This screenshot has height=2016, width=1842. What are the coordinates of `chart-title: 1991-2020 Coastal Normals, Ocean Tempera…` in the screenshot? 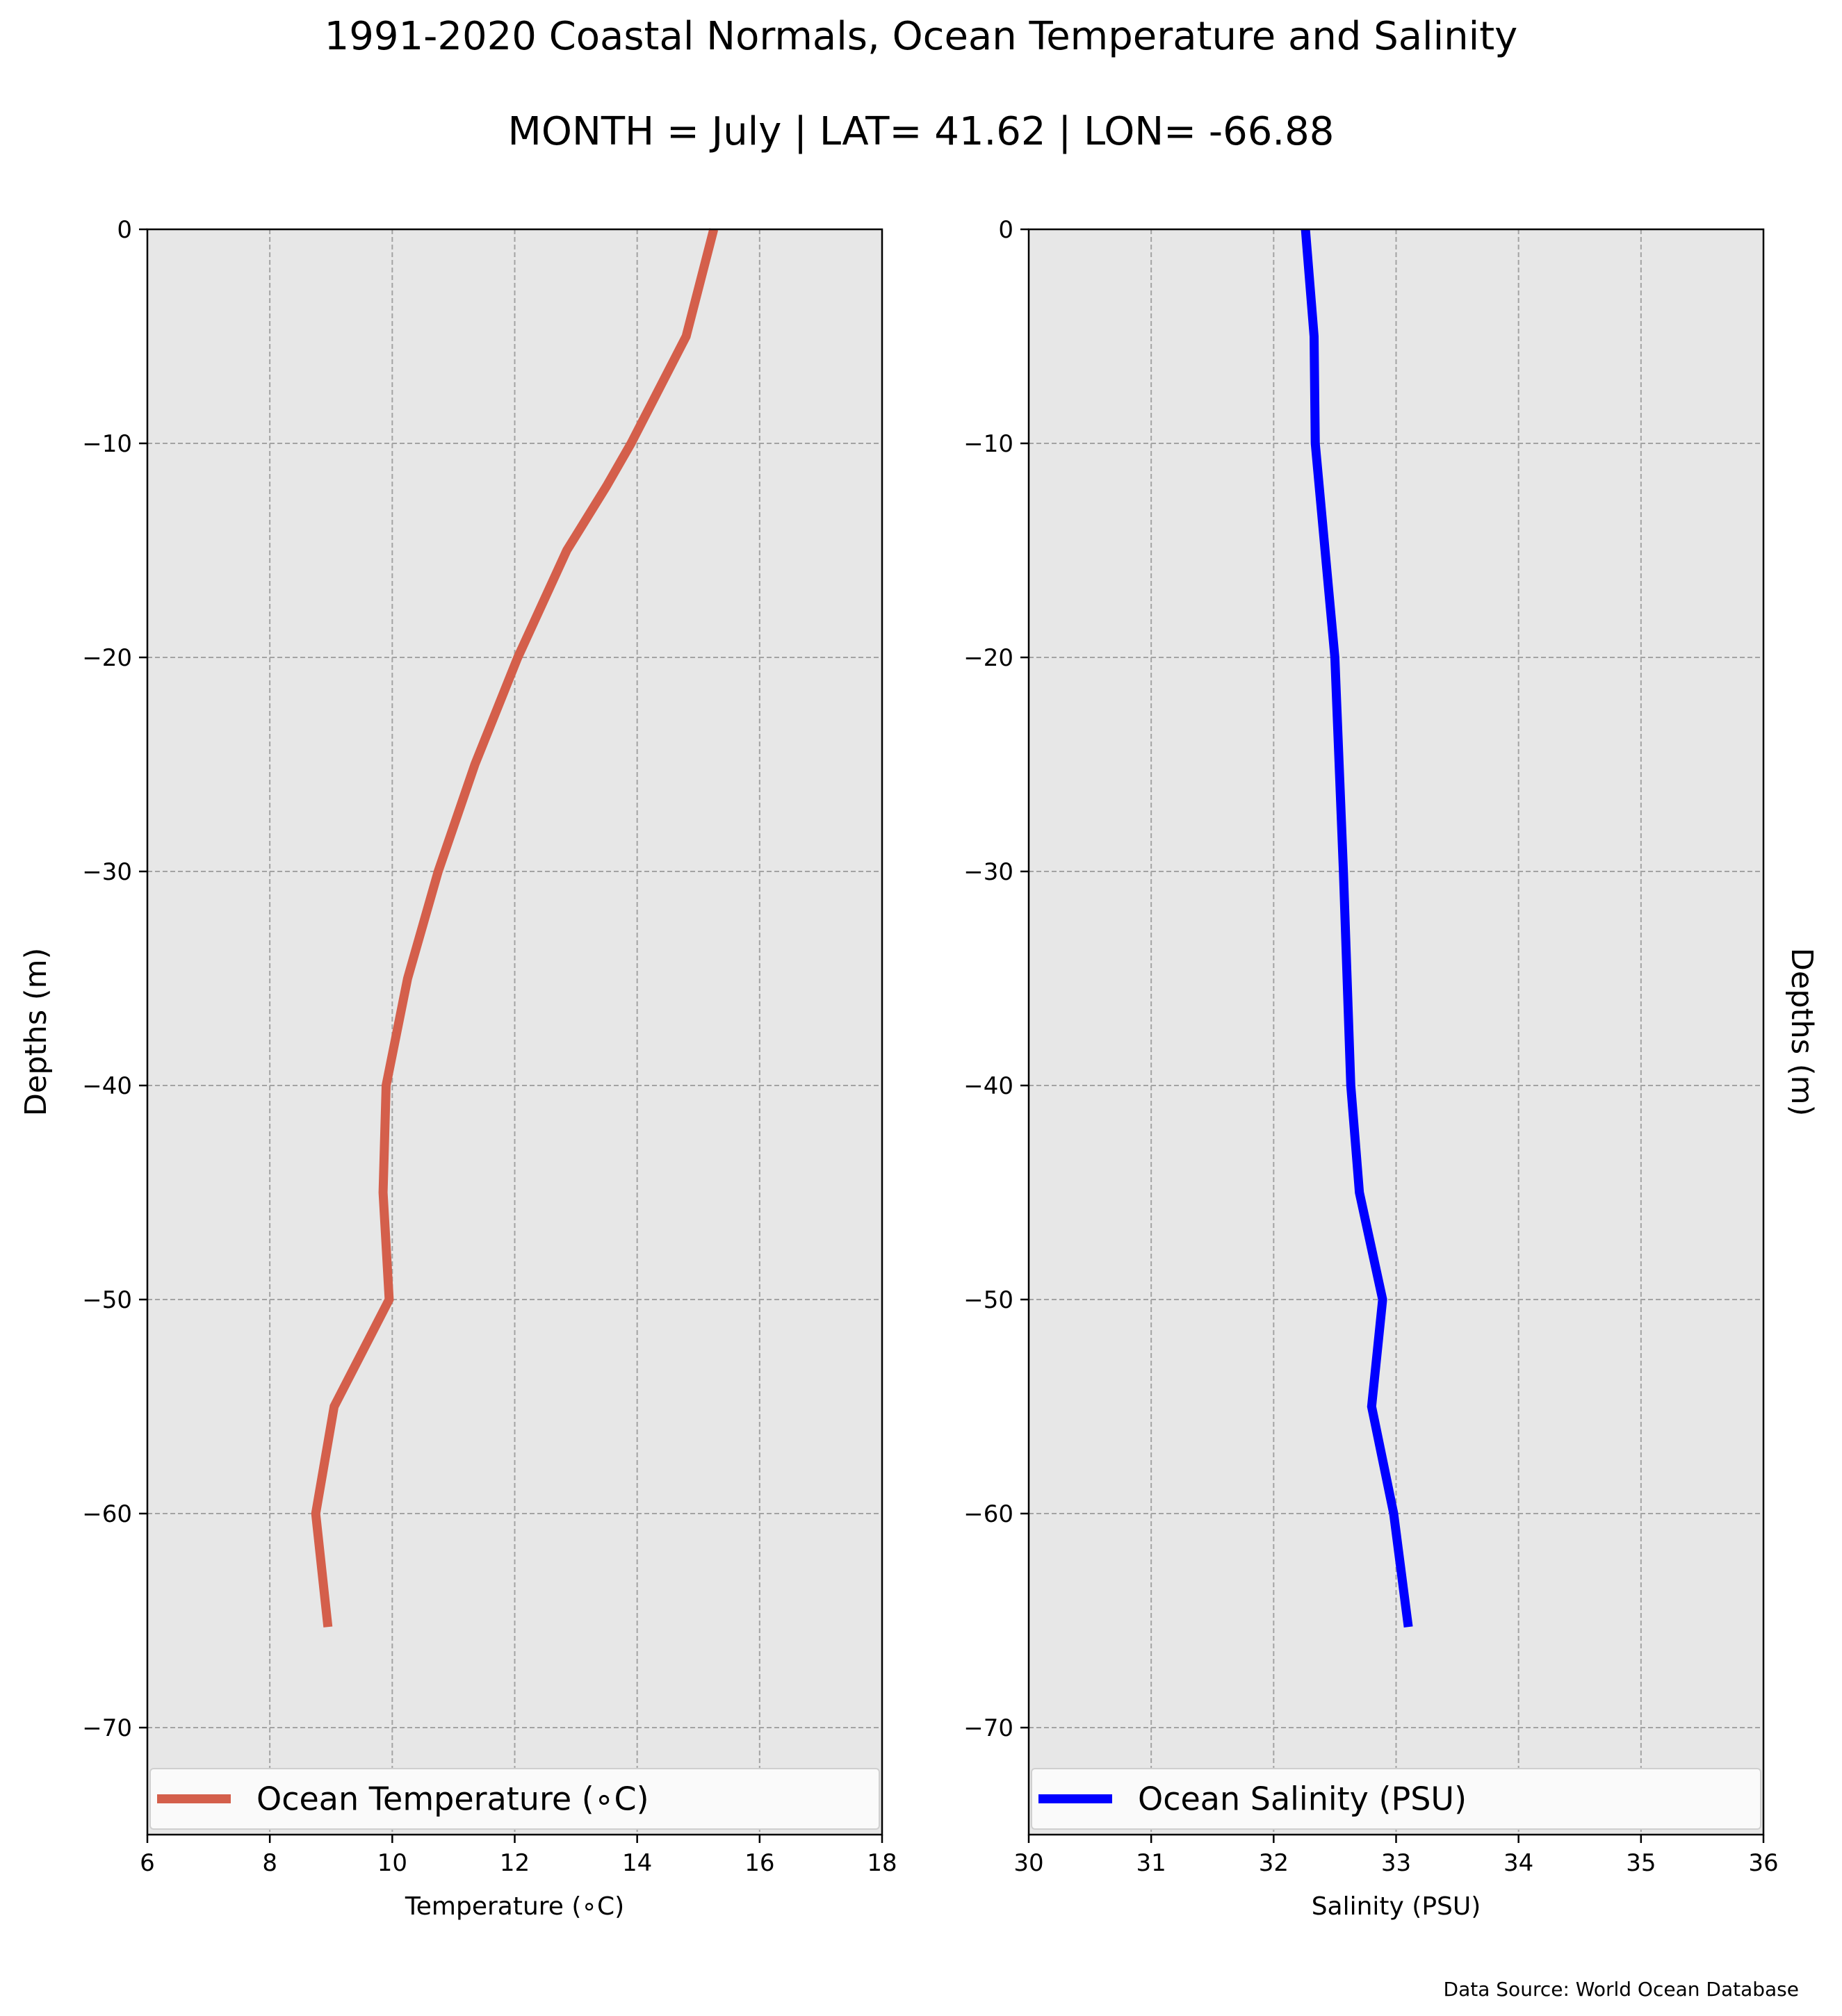 It's located at (921, 37).